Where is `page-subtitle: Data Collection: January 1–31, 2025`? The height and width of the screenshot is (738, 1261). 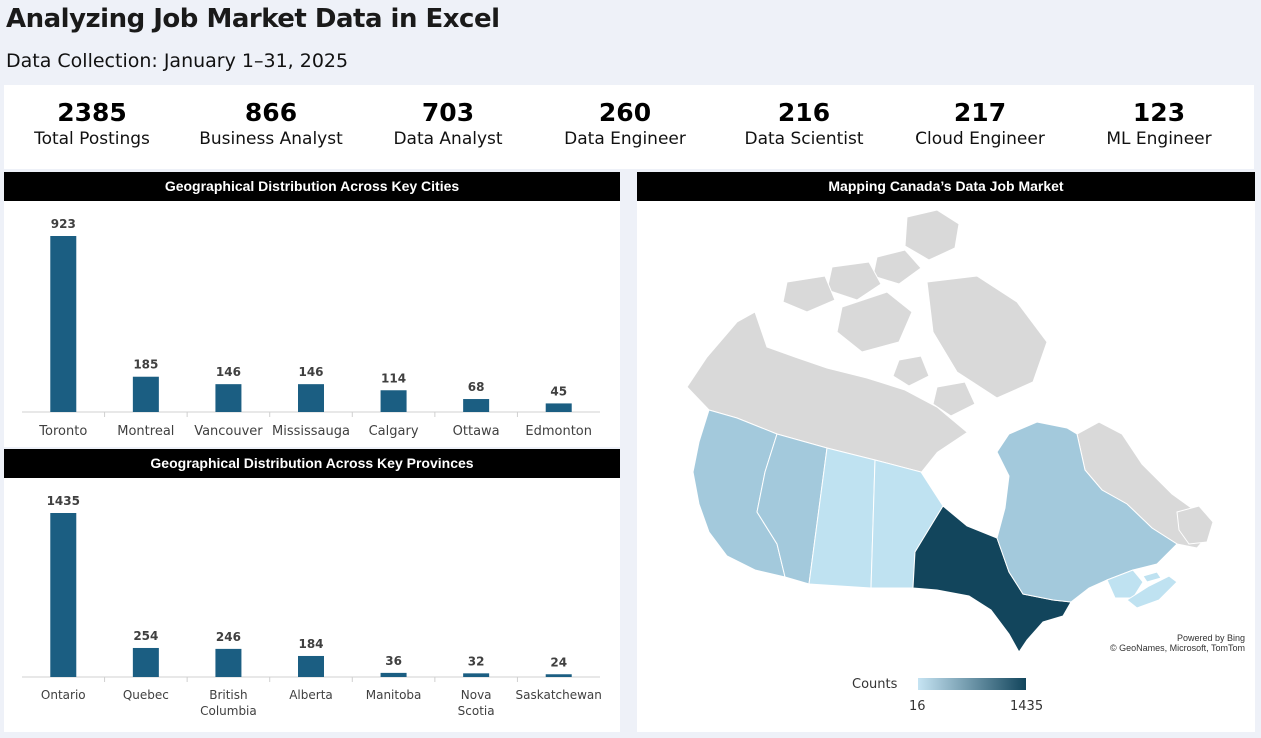
page-subtitle: Data Collection: January 1–31, 2025 is located at coordinates (177, 61).